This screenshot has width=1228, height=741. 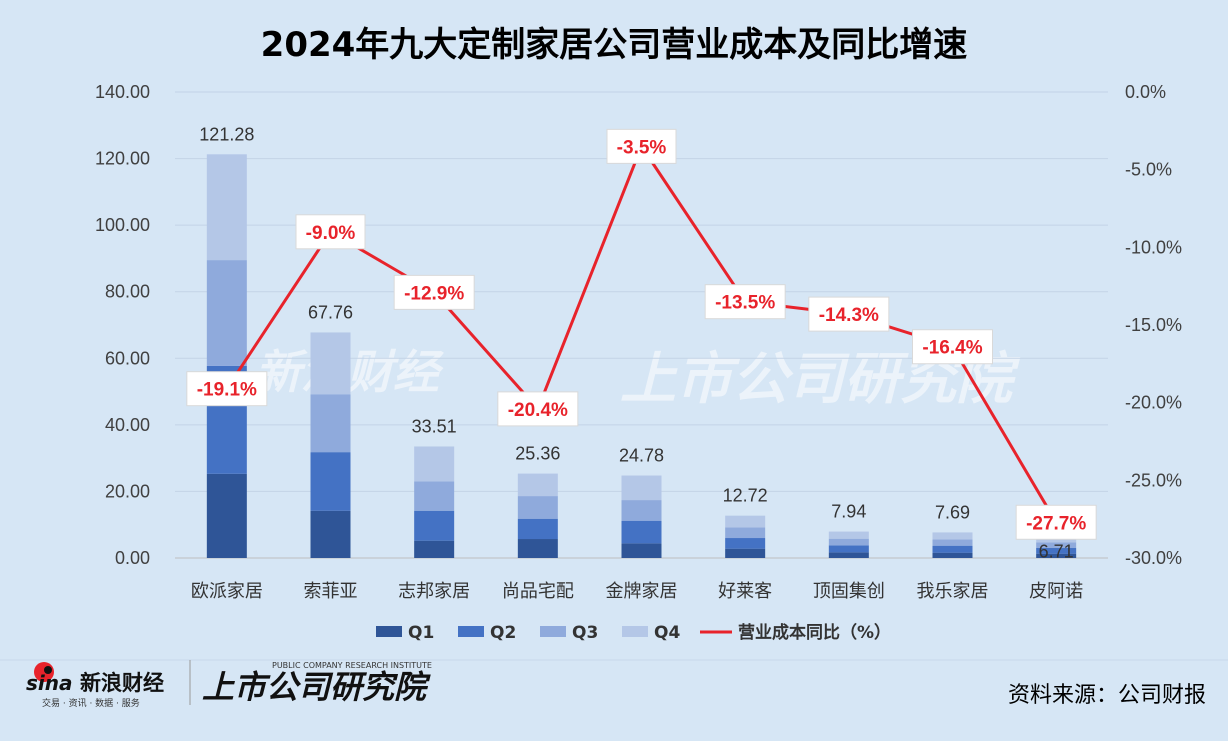 What do you see at coordinates (227, 591) in the screenshot?
I see `x-category-label: 欧派家居` at bounding box center [227, 591].